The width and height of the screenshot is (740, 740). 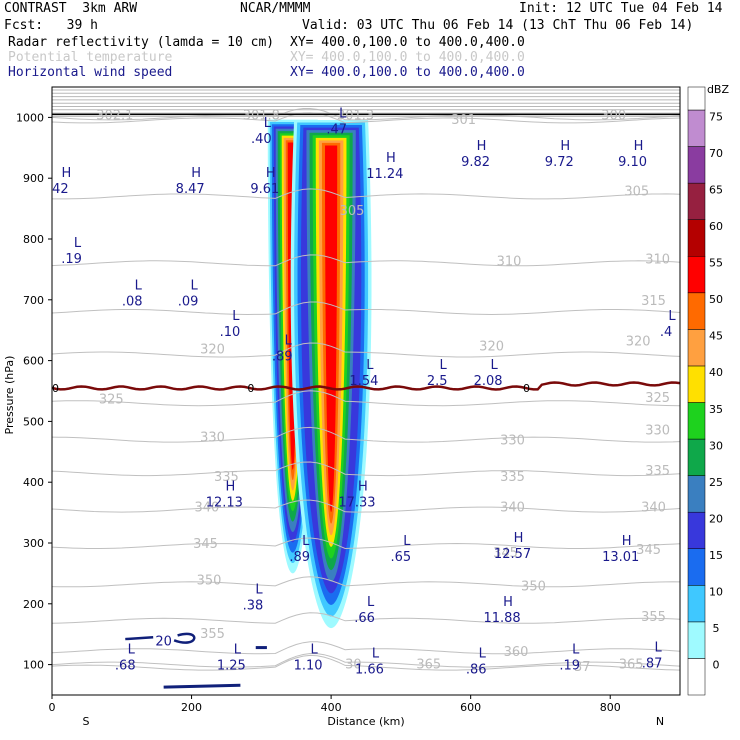 I want to click on y-tick-label: 800, so click(x=33, y=239).